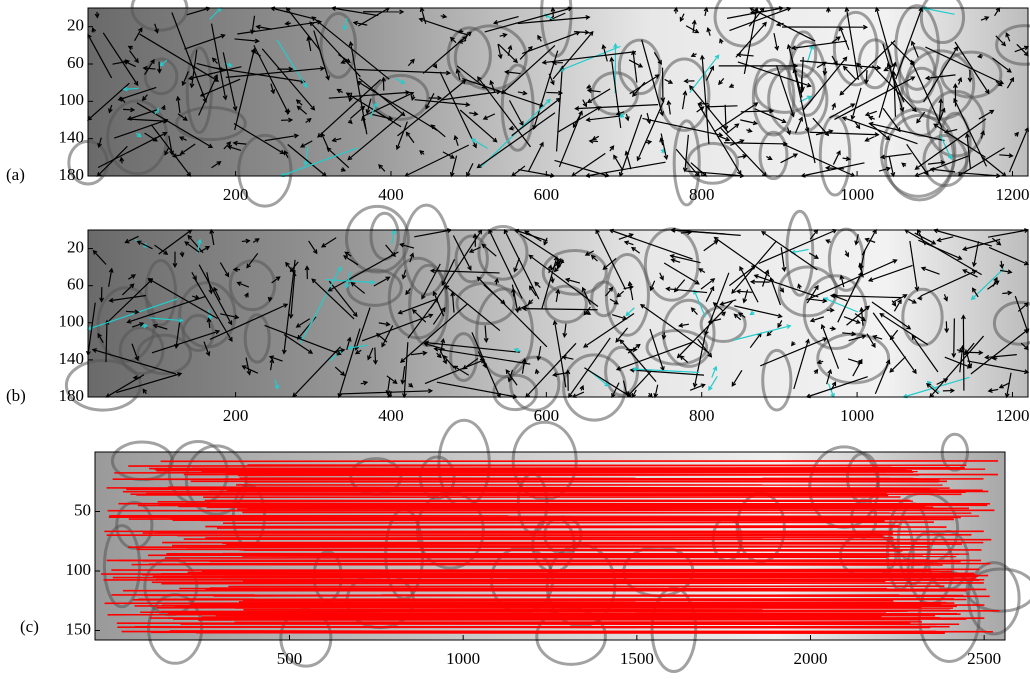 Image resolution: width=1030 pixels, height=697 pixels. What do you see at coordinates (810, 658) in the screenshot?
I see `x-tick-label: 2000` at bounding box center [810, 658].